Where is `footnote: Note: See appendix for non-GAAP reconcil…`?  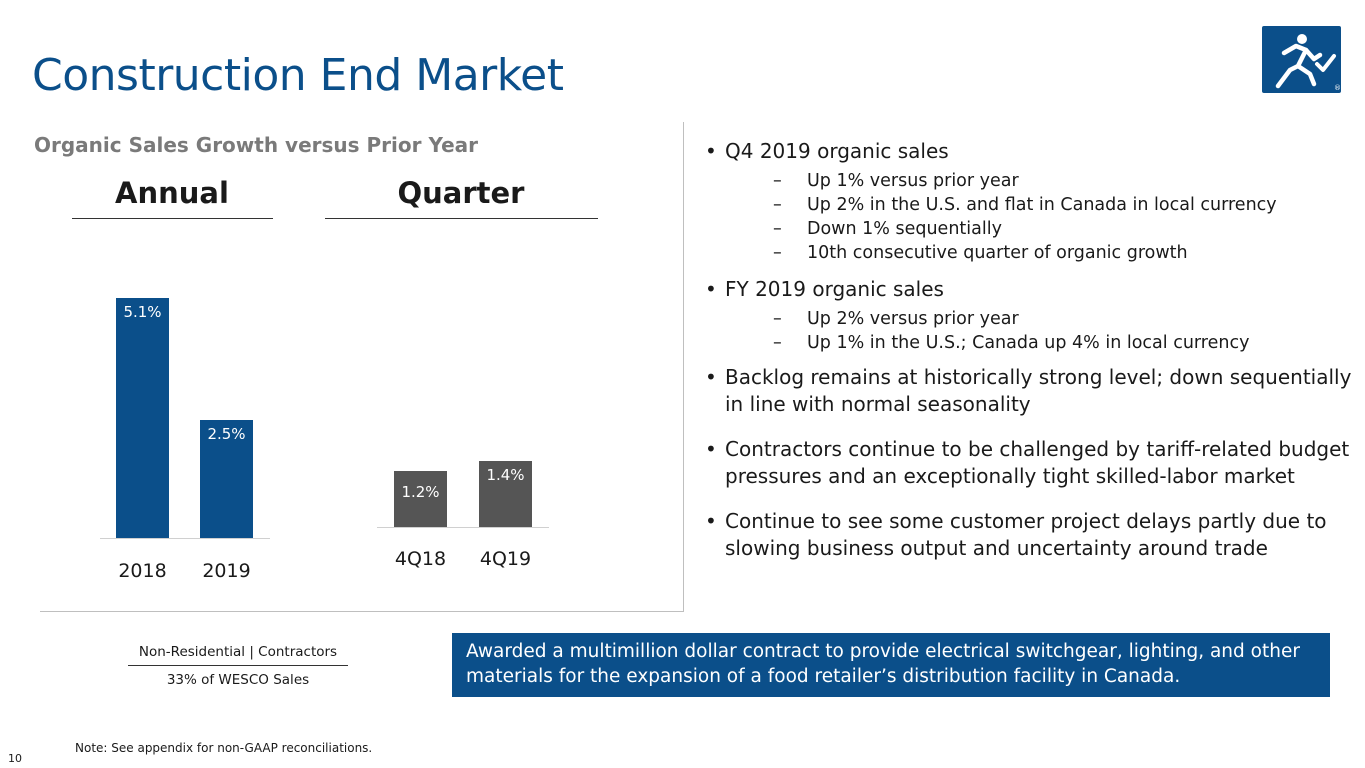
footnote: Note: See appendix for non-GAAP reconcil… is located at coordinates (224, 748).